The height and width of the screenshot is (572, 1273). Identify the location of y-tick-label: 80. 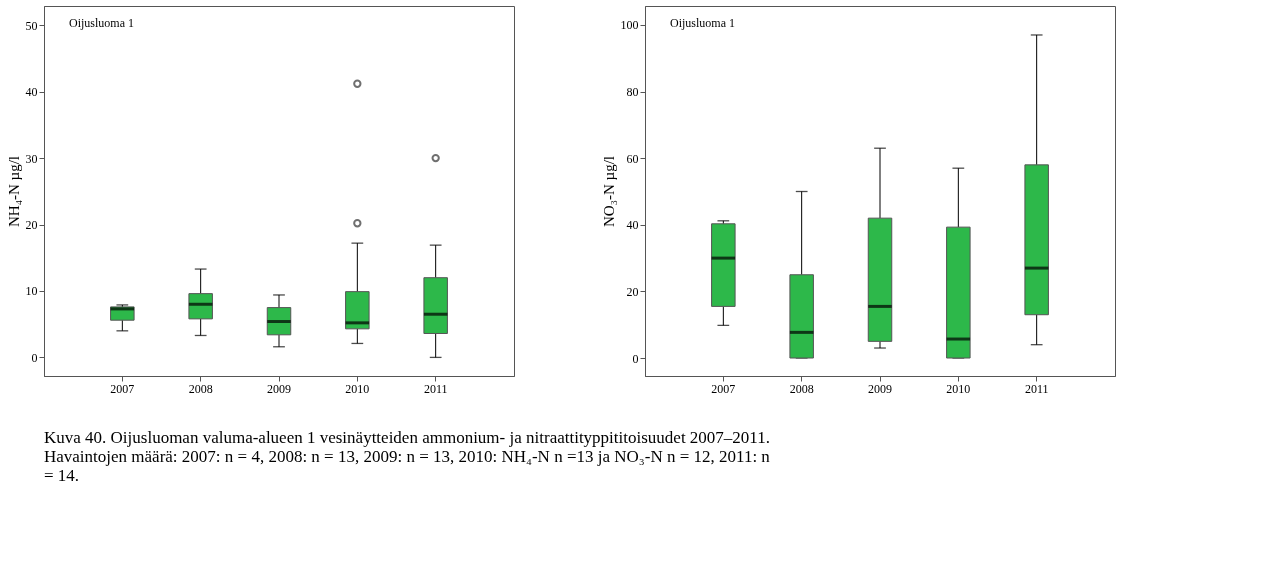
(632, 92).